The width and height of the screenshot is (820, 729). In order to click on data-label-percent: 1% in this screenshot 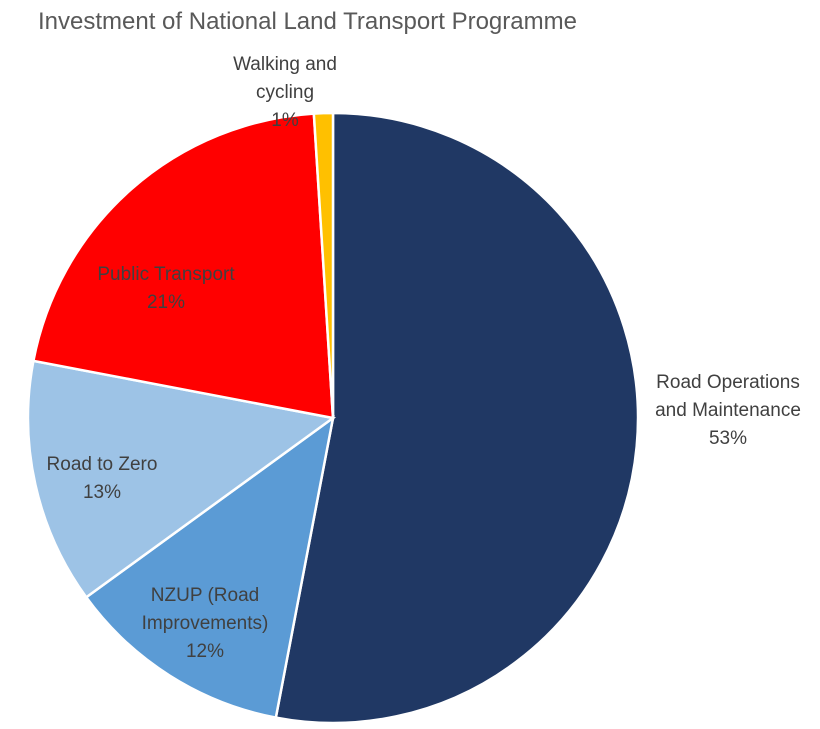, I will do `click(285, 120)`.